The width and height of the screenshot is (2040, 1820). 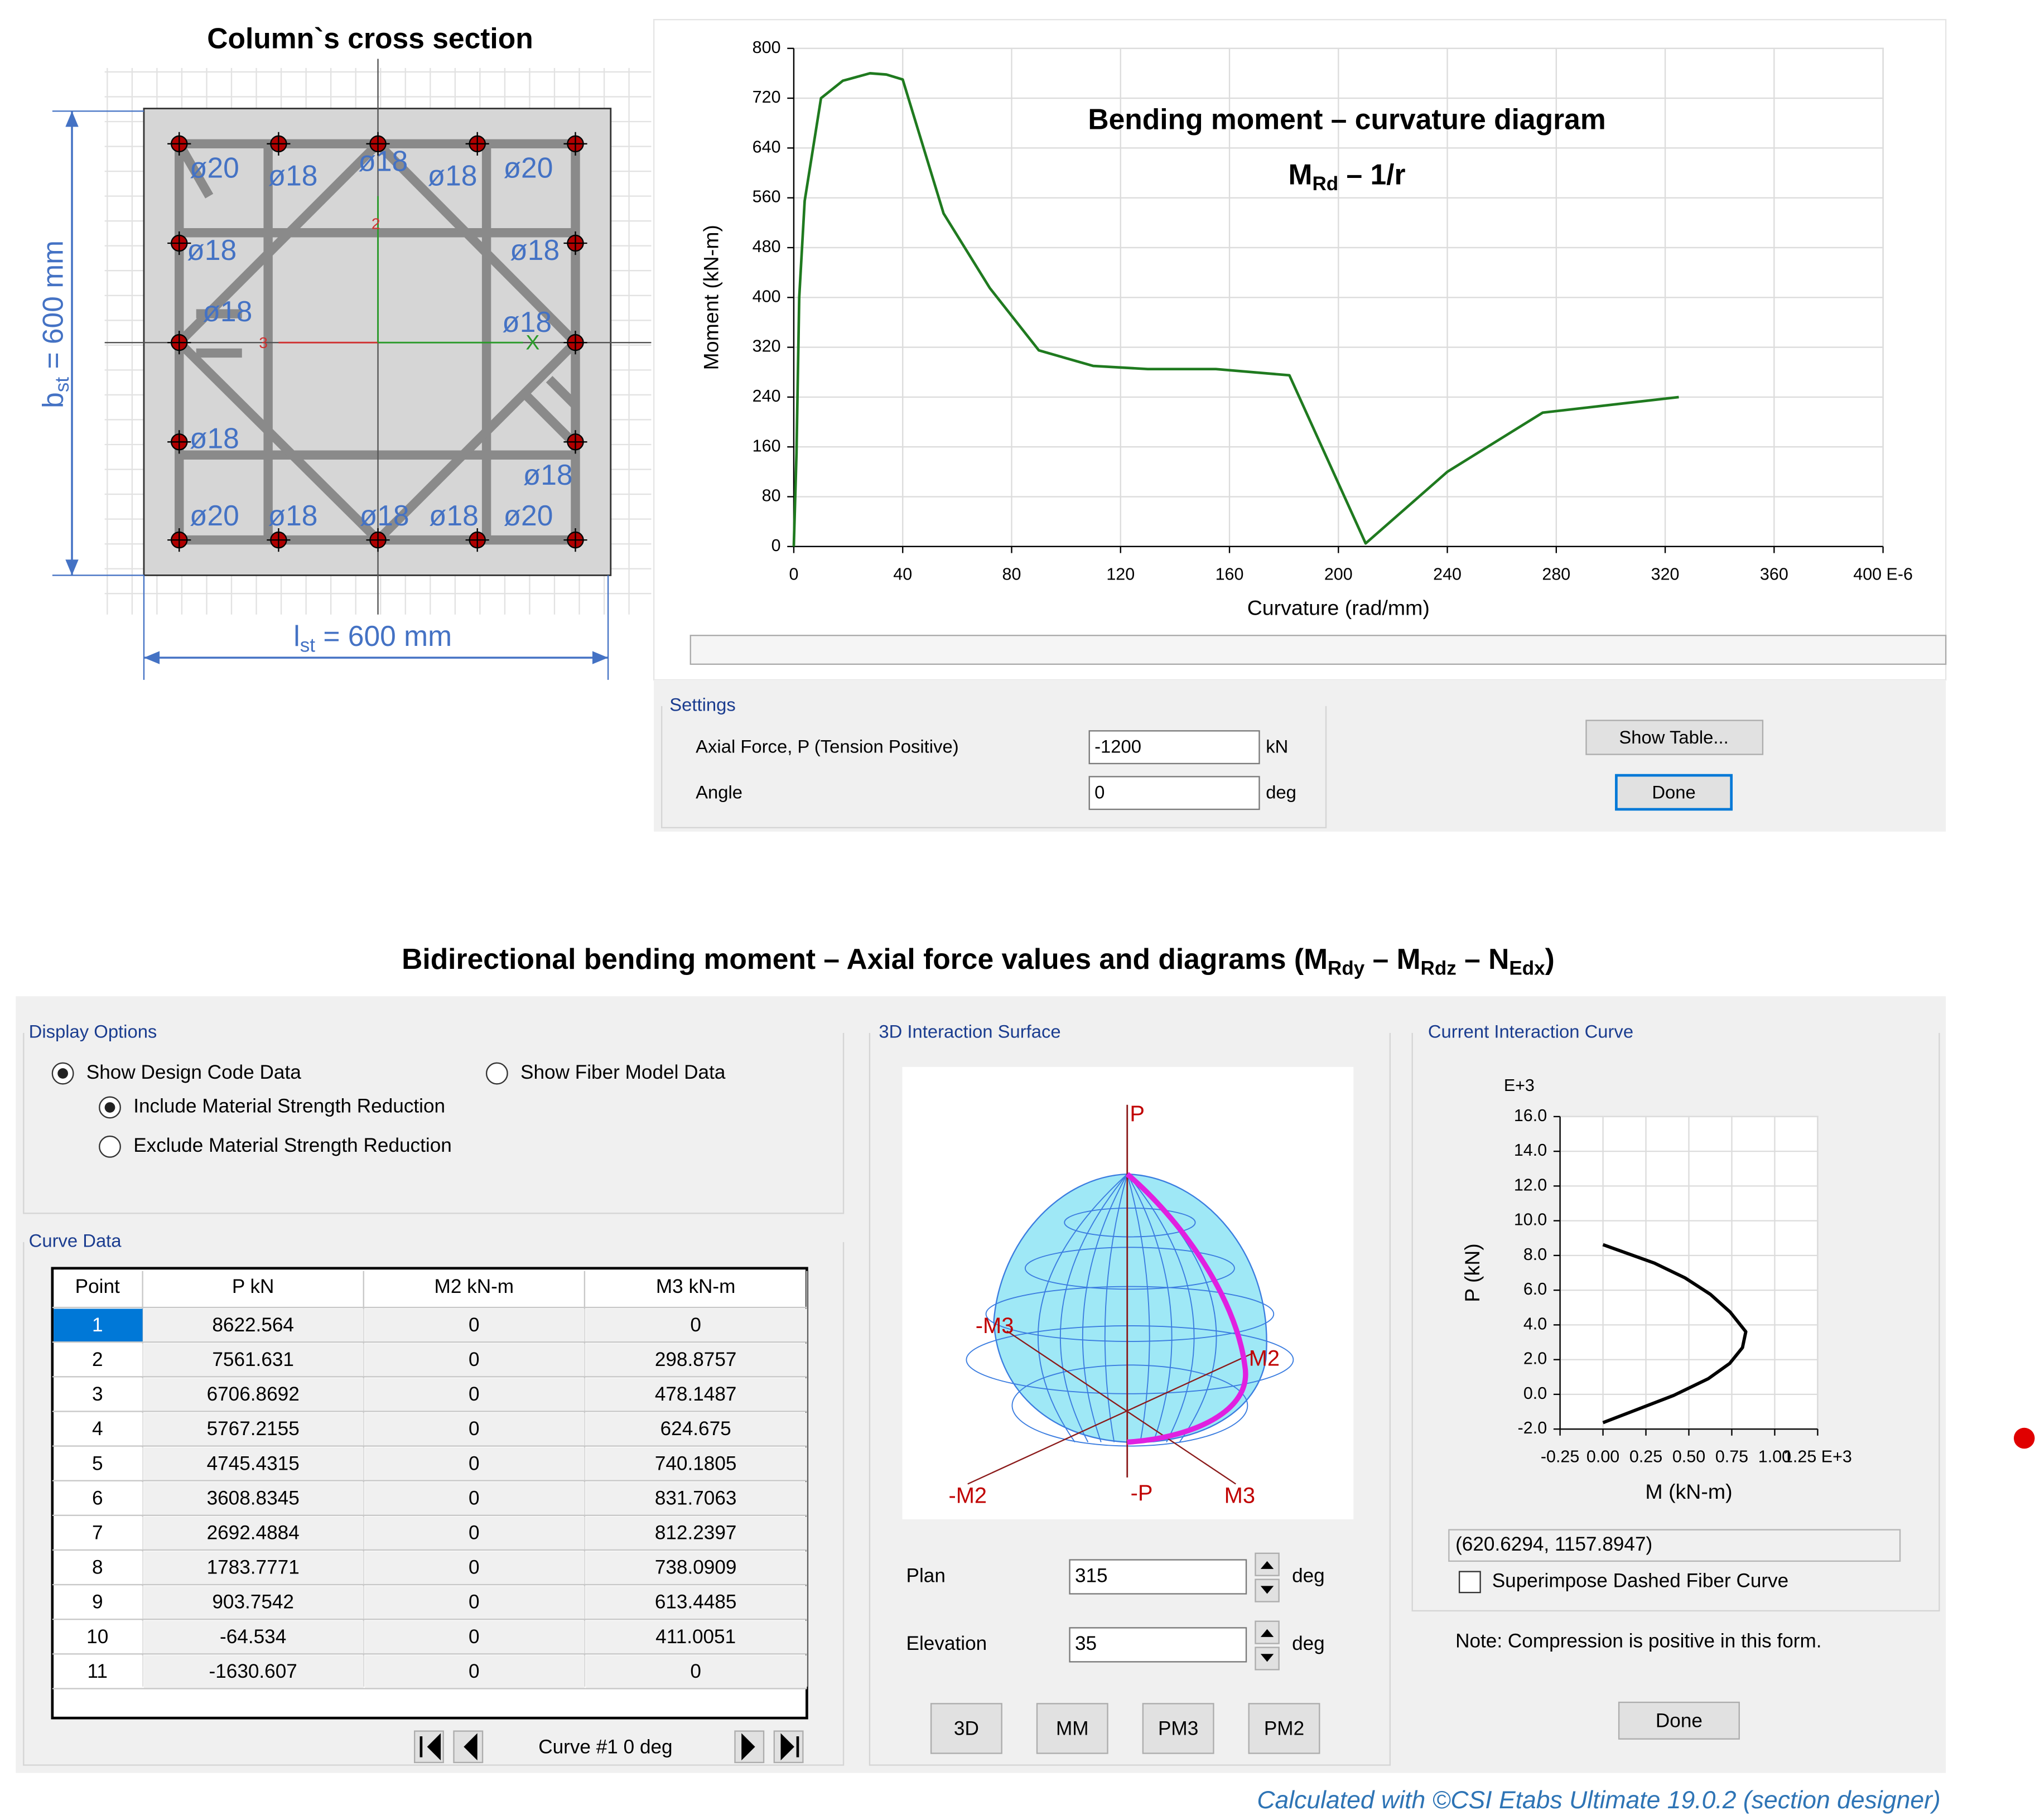 I want to click on height-dimension: bst = 600 mm, so click(x=55, y=324).